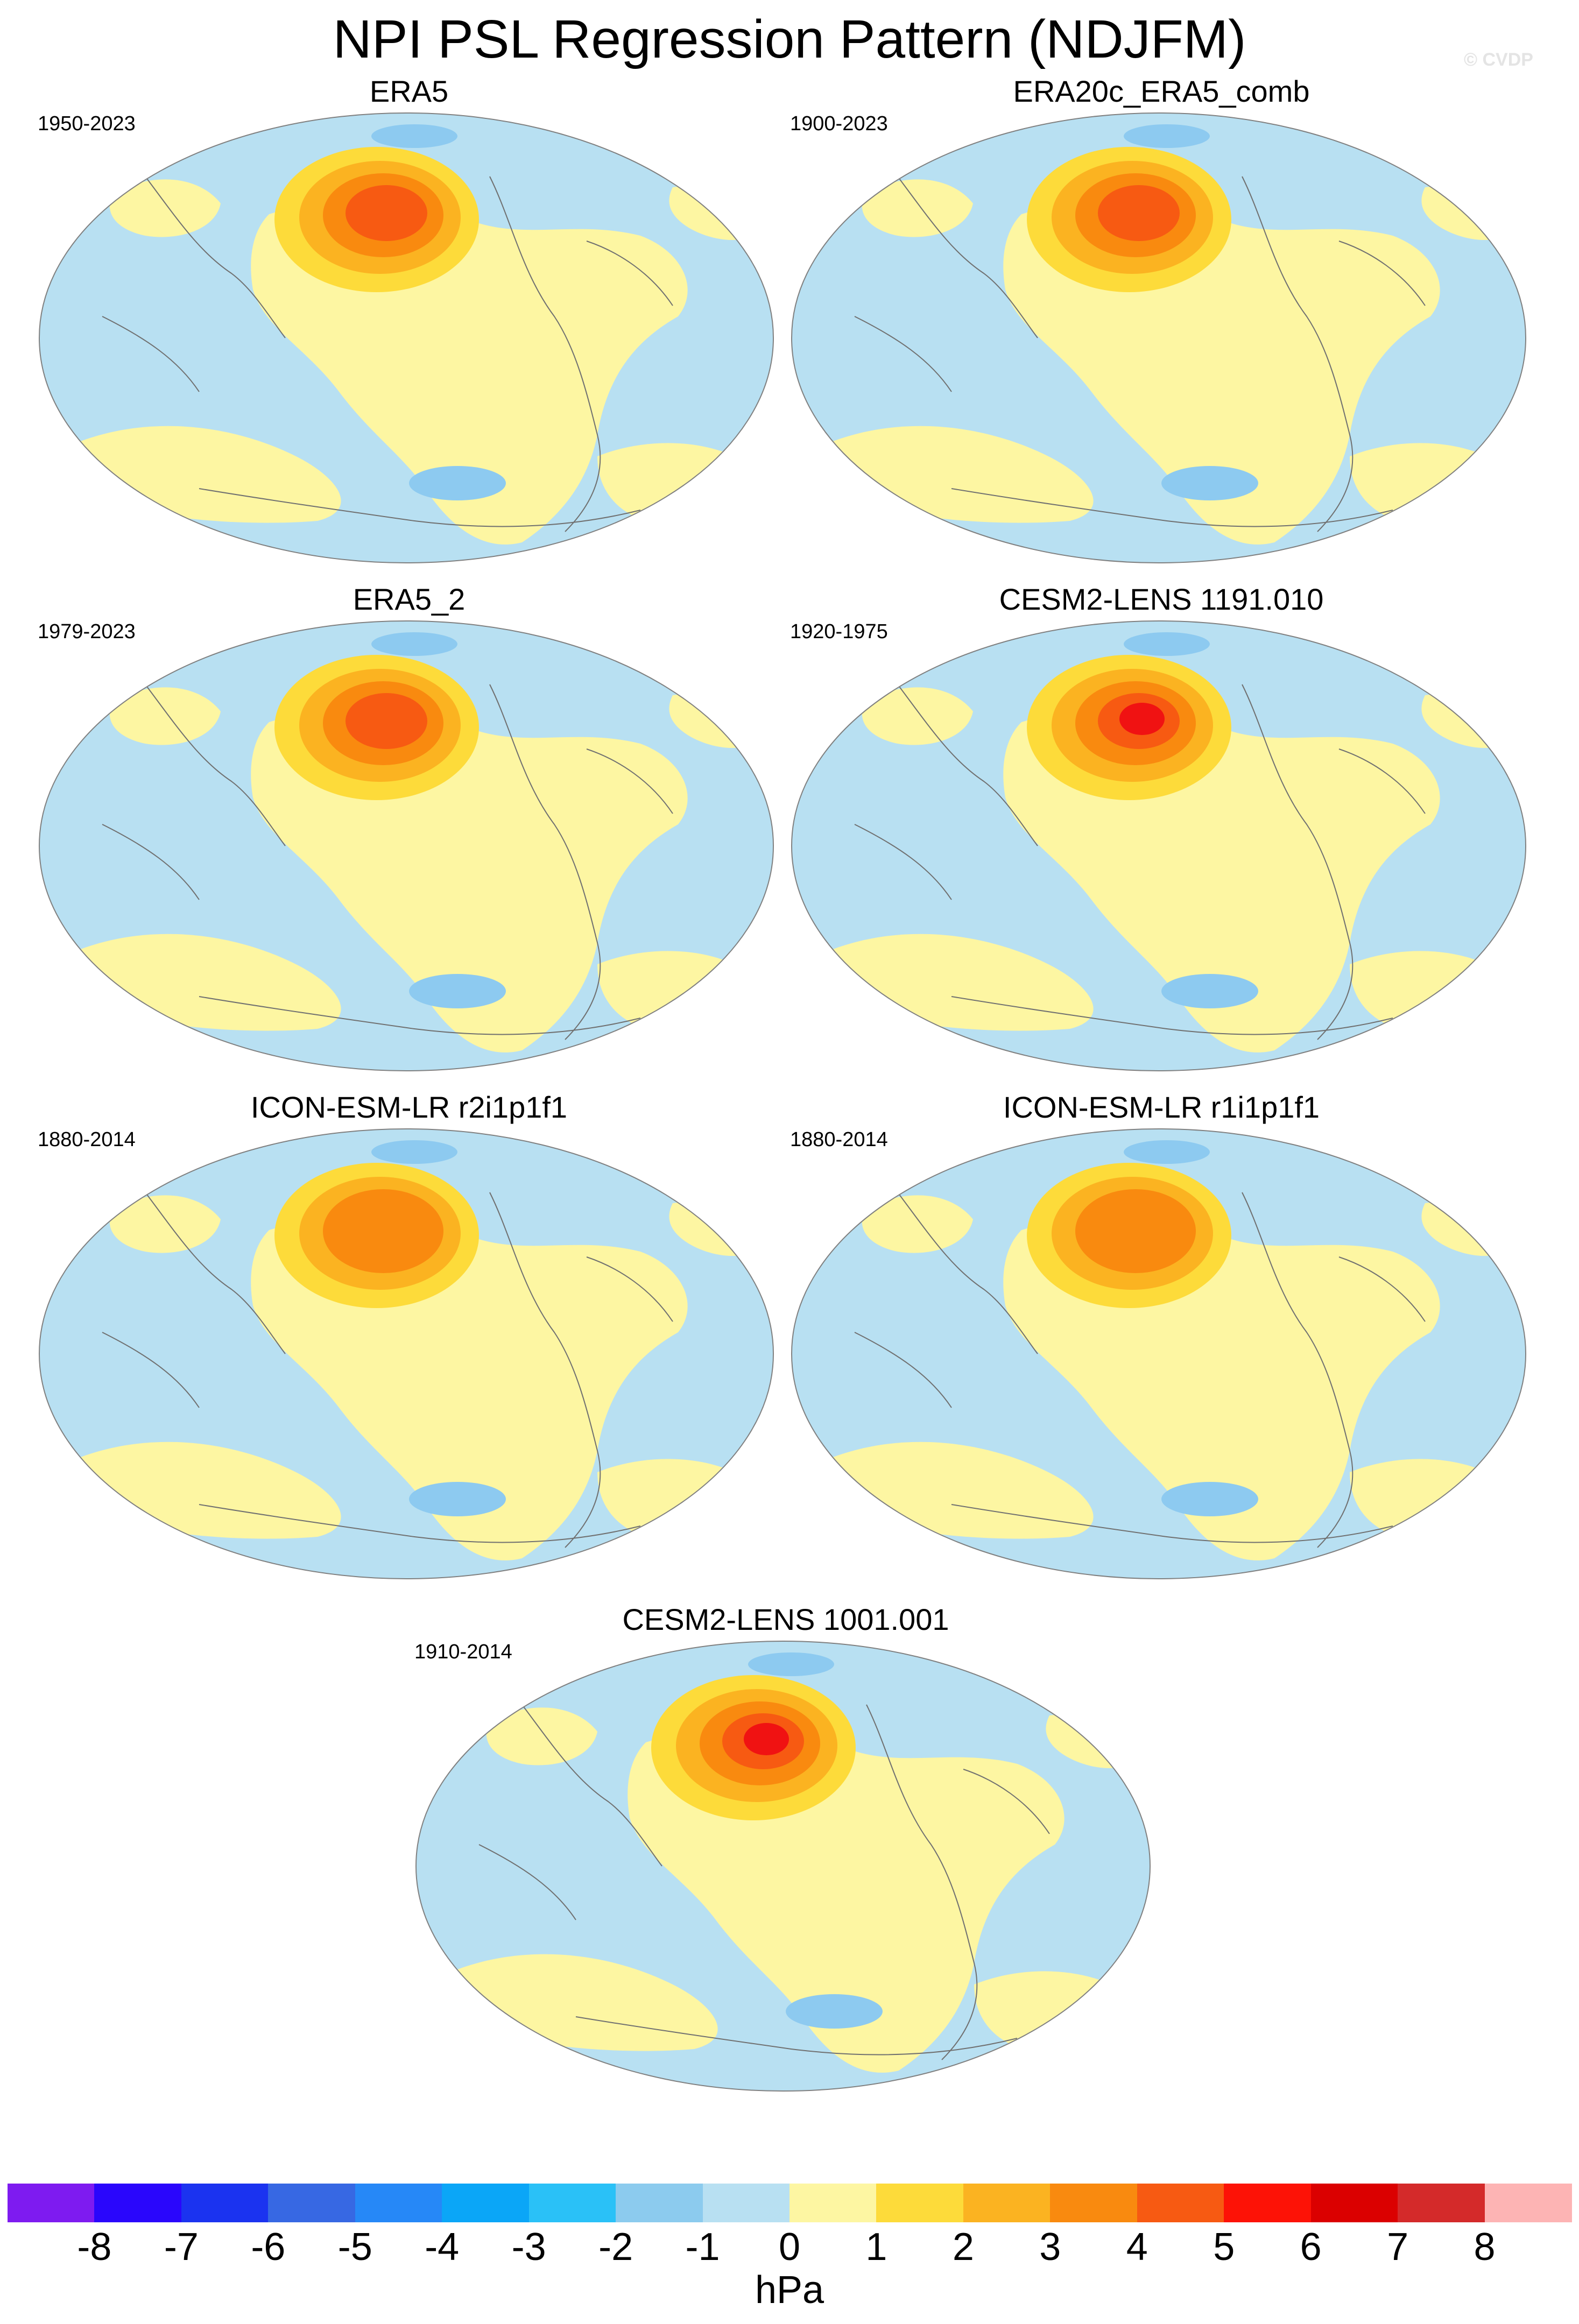 This screenshot has height=2324, width=1579. What do you see at coordinates (268, 2247) in the screenshot?
I see `colorbar-tick-label: -6` at bounding box center [268, 2247].